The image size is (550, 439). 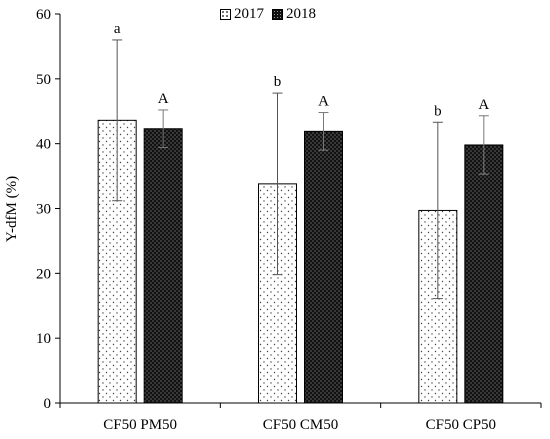 I want to click on legend-item-2017: 2017, so click(x=242, y=14).